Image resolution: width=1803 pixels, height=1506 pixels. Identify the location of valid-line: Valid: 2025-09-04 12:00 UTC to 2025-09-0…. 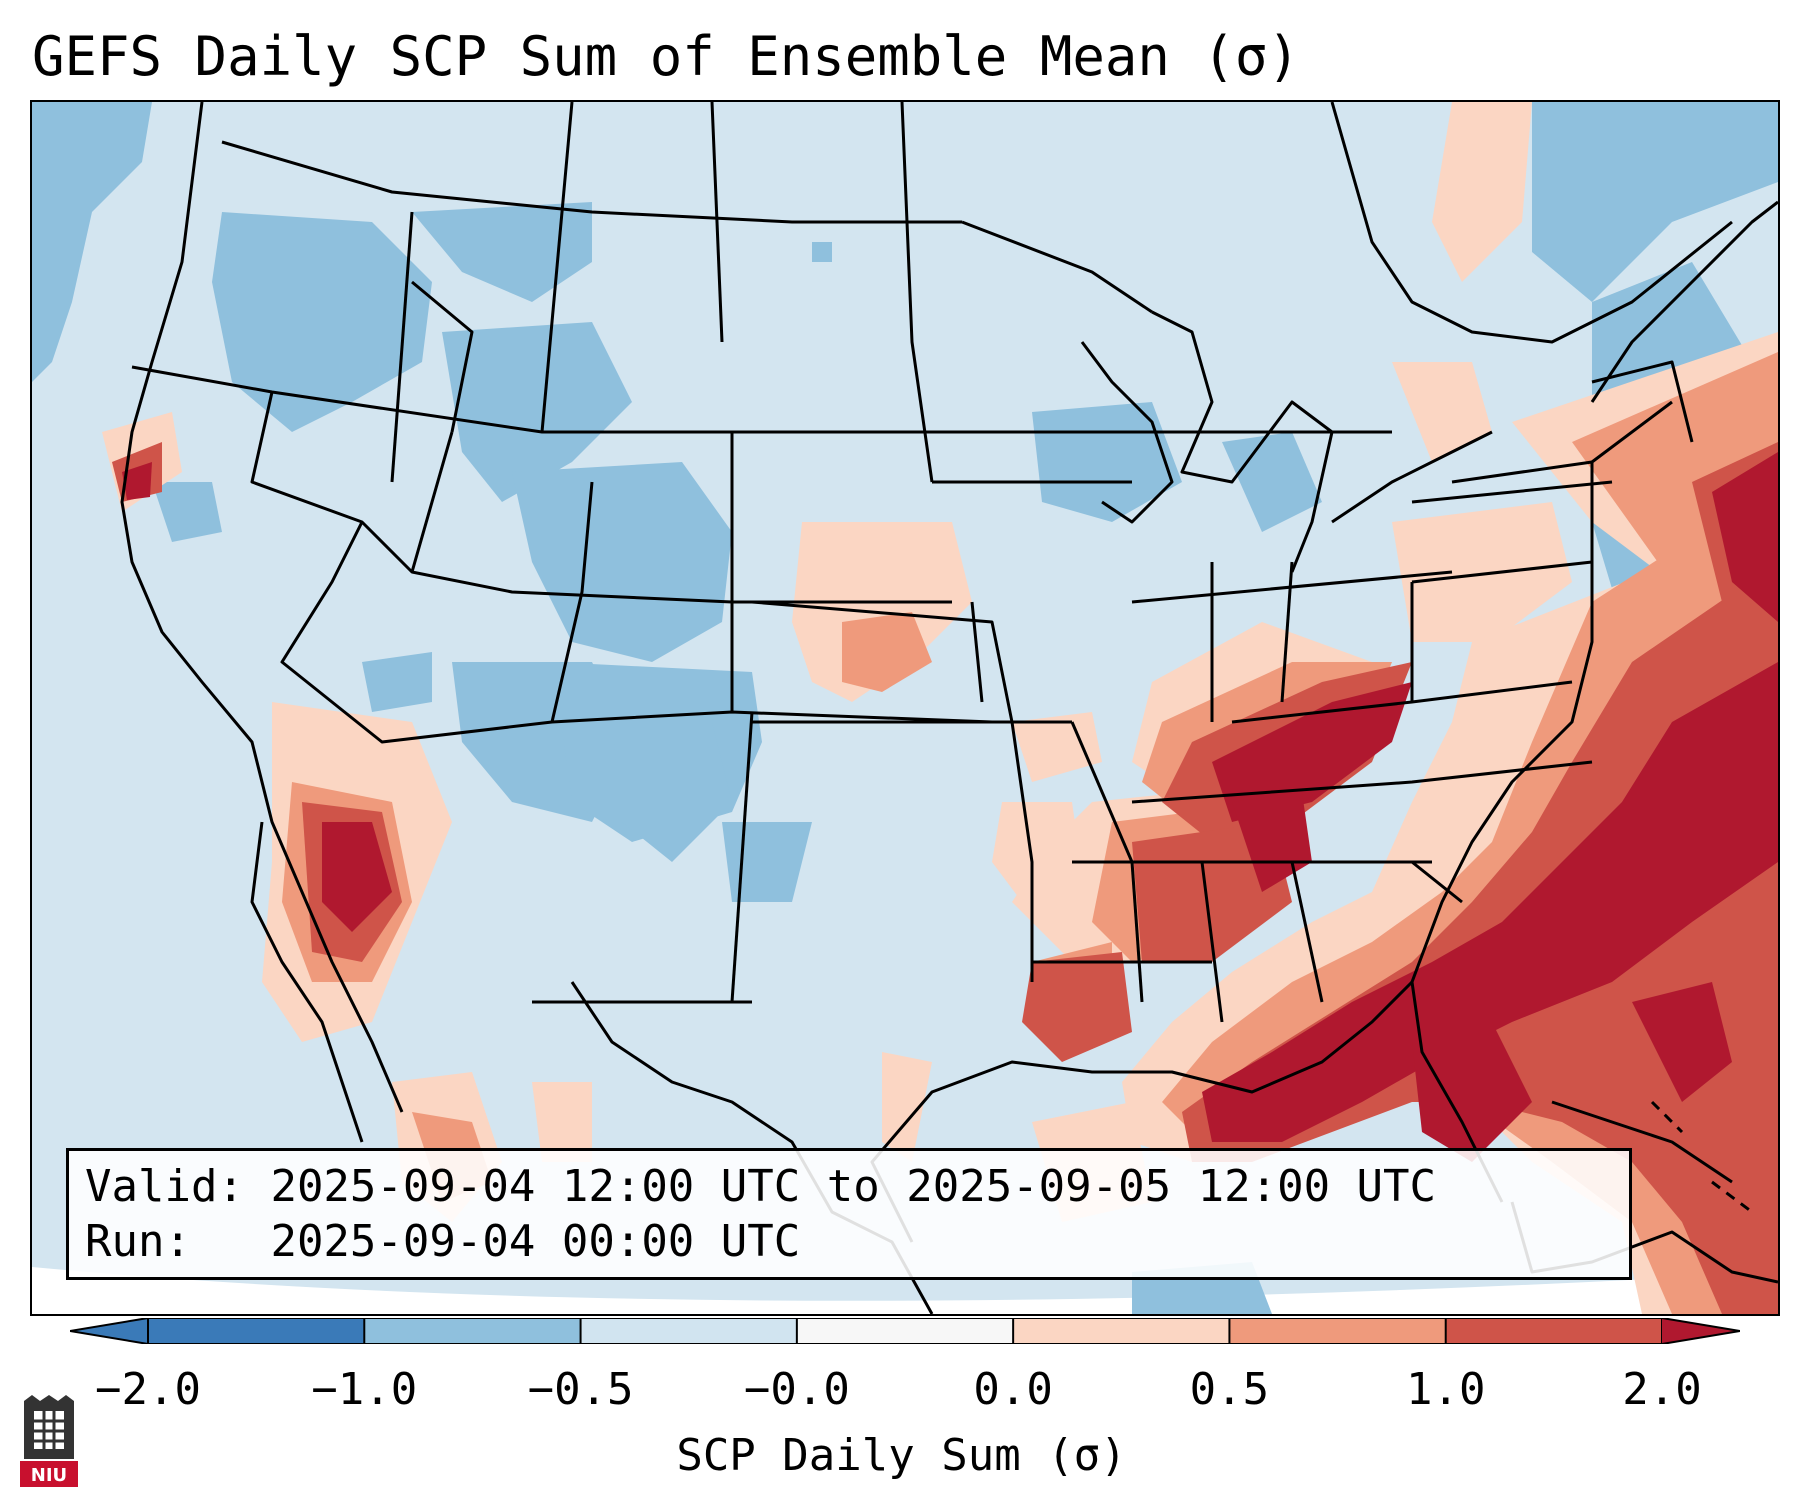
(849, 1186).